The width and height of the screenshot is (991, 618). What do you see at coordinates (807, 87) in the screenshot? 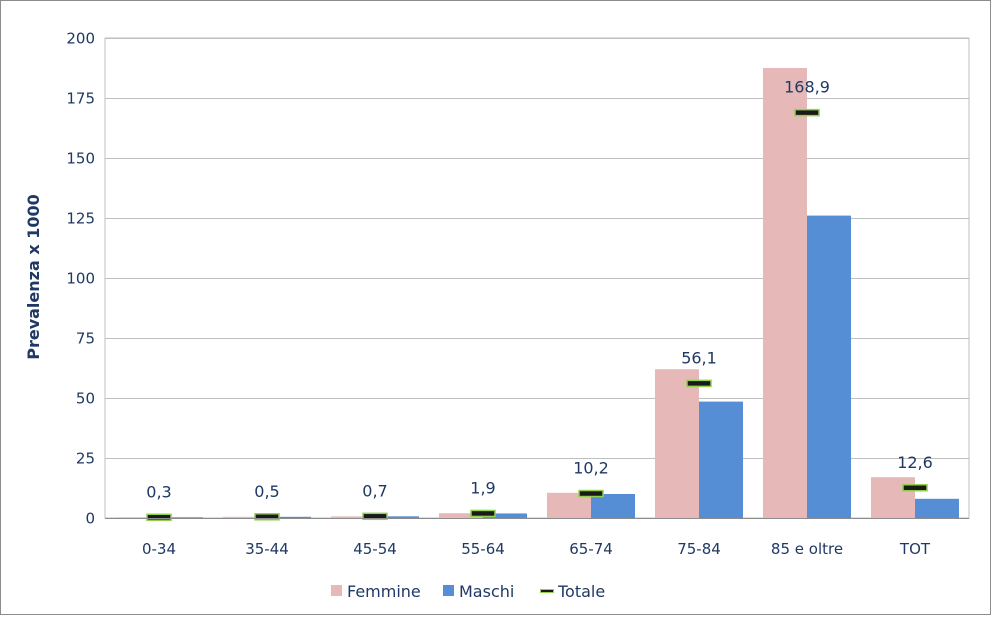
I see `data-label: 168,9` at bounding box center [807, 87].